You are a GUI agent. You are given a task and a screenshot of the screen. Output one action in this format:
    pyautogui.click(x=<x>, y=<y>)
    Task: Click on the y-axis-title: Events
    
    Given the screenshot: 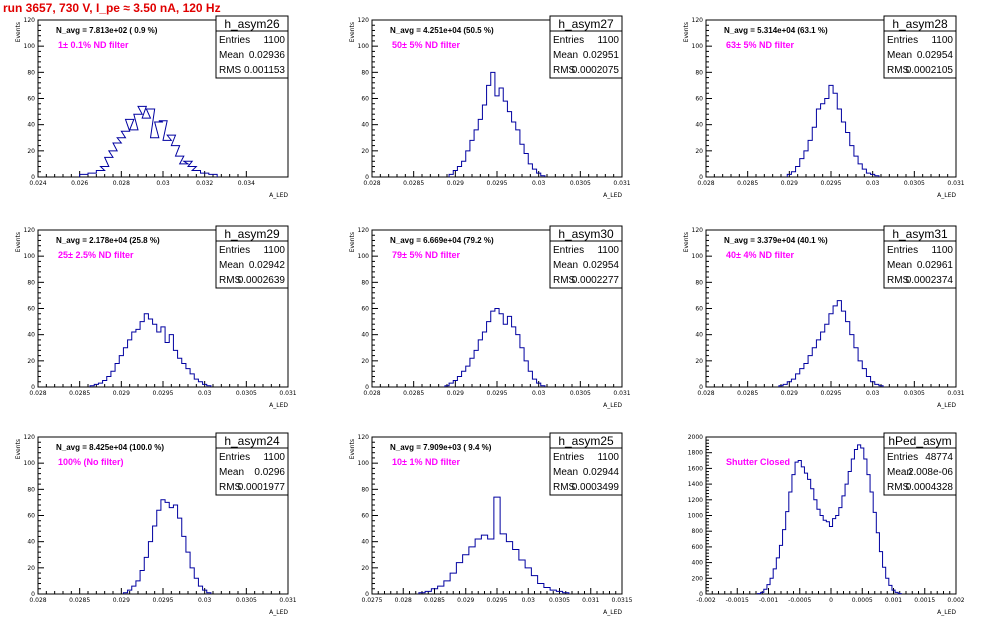 What is the action you would take?
    pyautogui.click(x=686, y=242)
    